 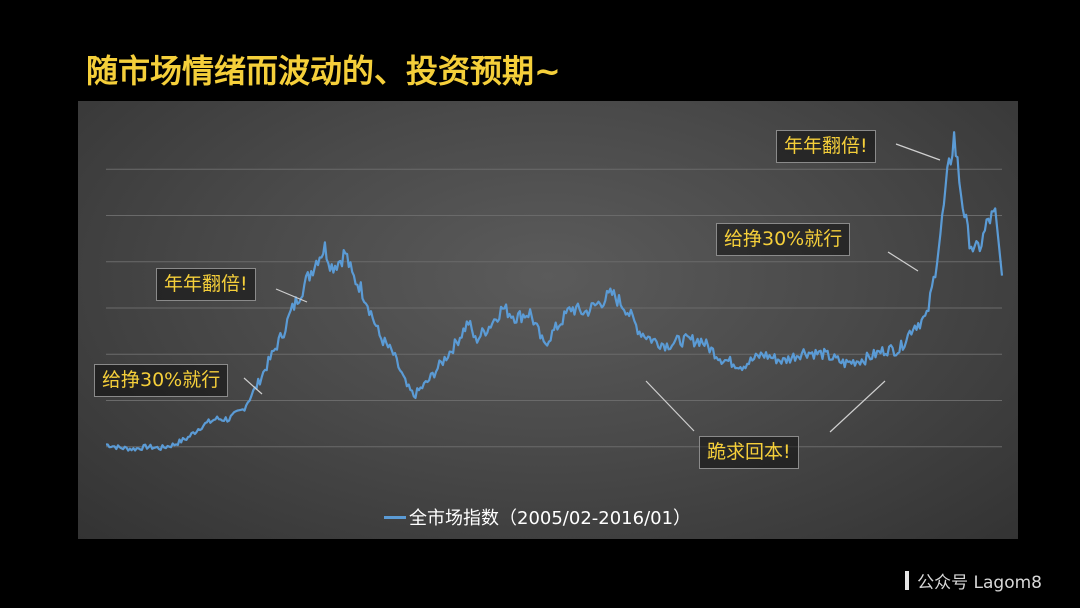 I want to click on annotation-callout-2: 年年翻倍!, so click(x=206, y=284).